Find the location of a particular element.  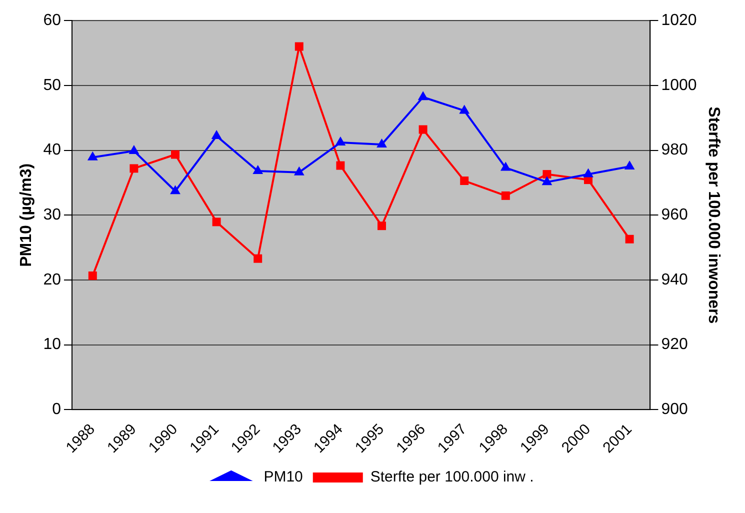

y2-tick-label: 900 is located at coordinates (674, 409).